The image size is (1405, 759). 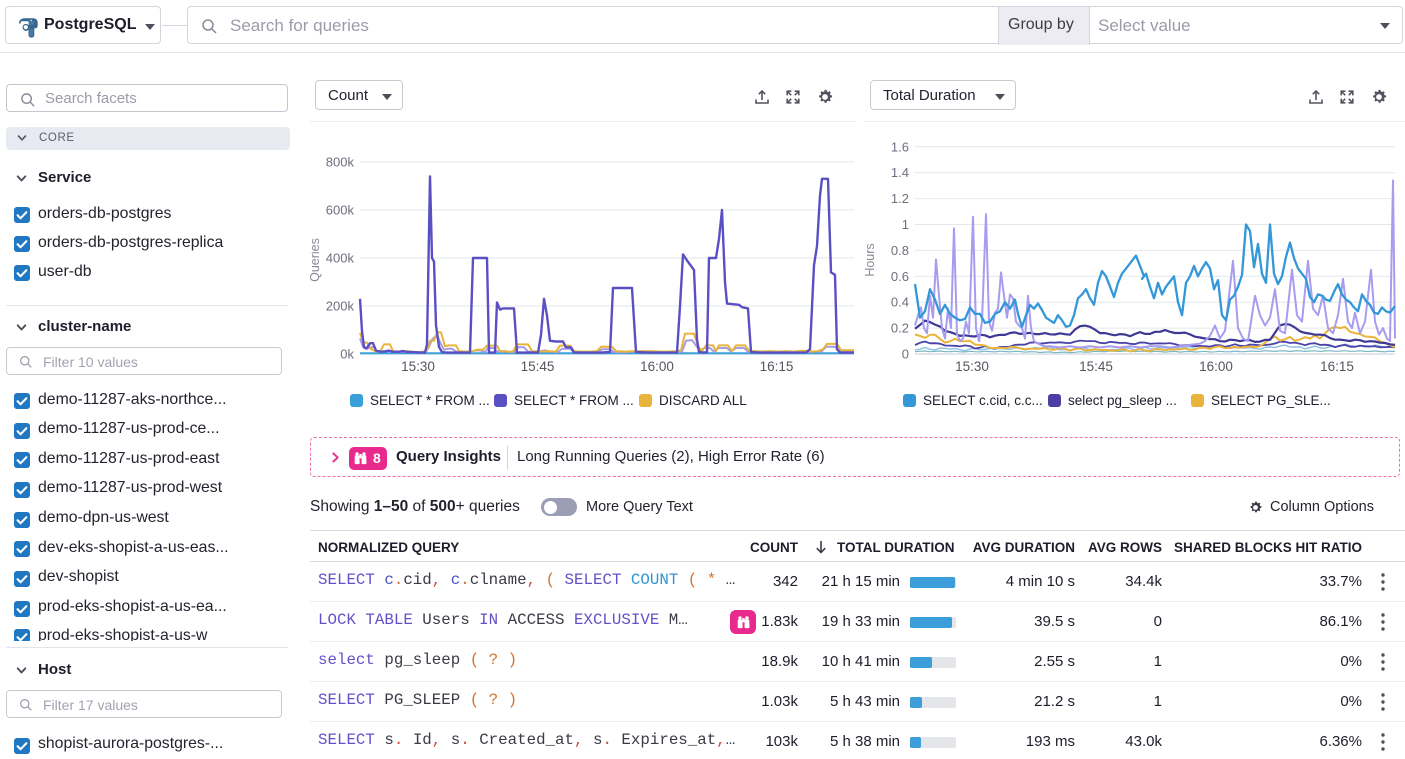 I want to click on svg-text: Hours, so click(x=871, y=259).